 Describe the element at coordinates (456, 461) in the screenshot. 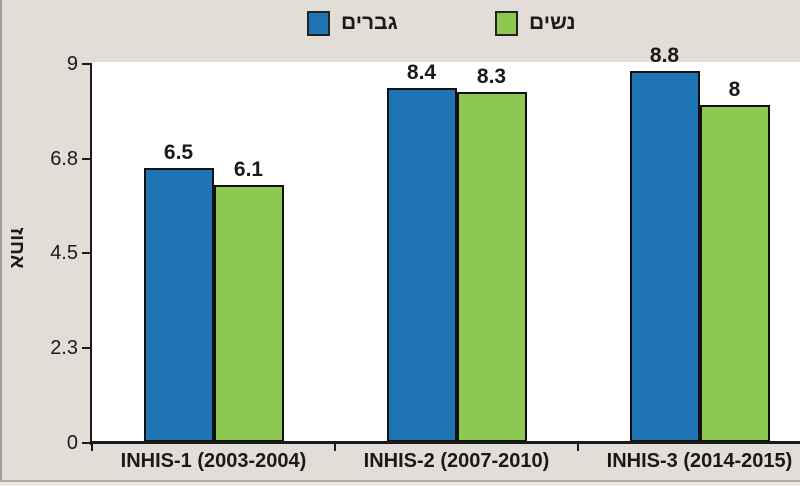

I see `x-category-label: INHIS-2 (2007-2010)` at that location.